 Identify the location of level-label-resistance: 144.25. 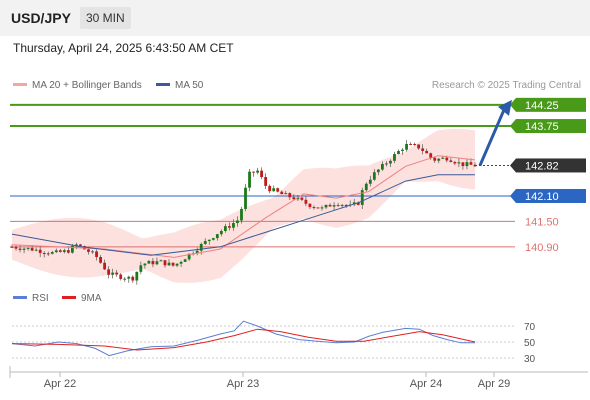
(542, 106).